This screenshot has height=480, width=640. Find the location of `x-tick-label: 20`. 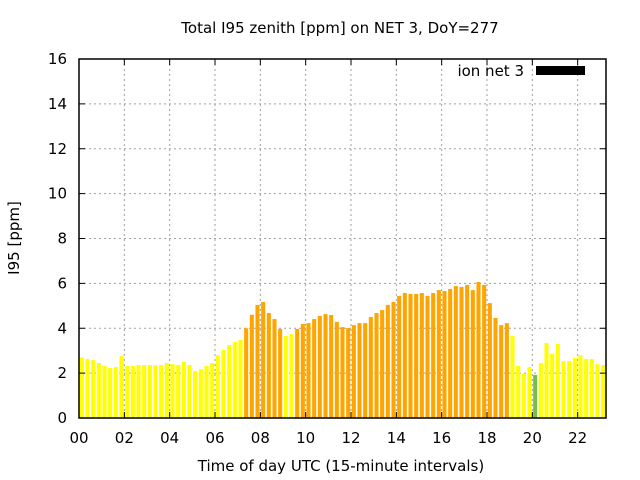

x-tick-label: 20 is located at coordinates (532, 438).